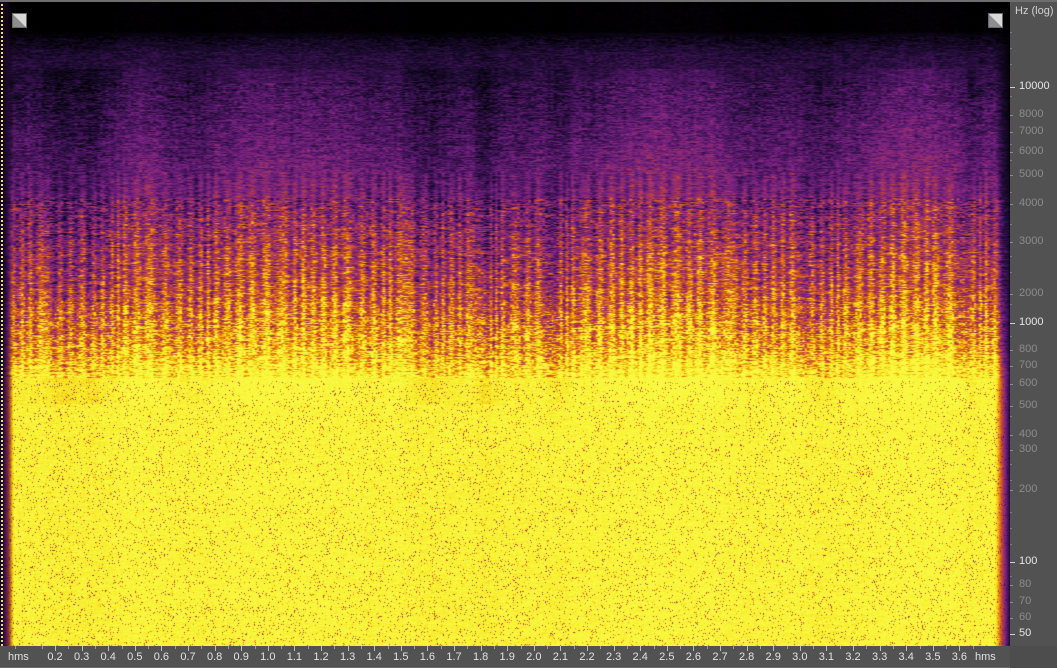 This screenshot has width=1057, height=668. What do you see at coordinates (1031, 203) in the screenshot?
I see `freq-tick-label: 4000` at bounding box center [1031, 203].